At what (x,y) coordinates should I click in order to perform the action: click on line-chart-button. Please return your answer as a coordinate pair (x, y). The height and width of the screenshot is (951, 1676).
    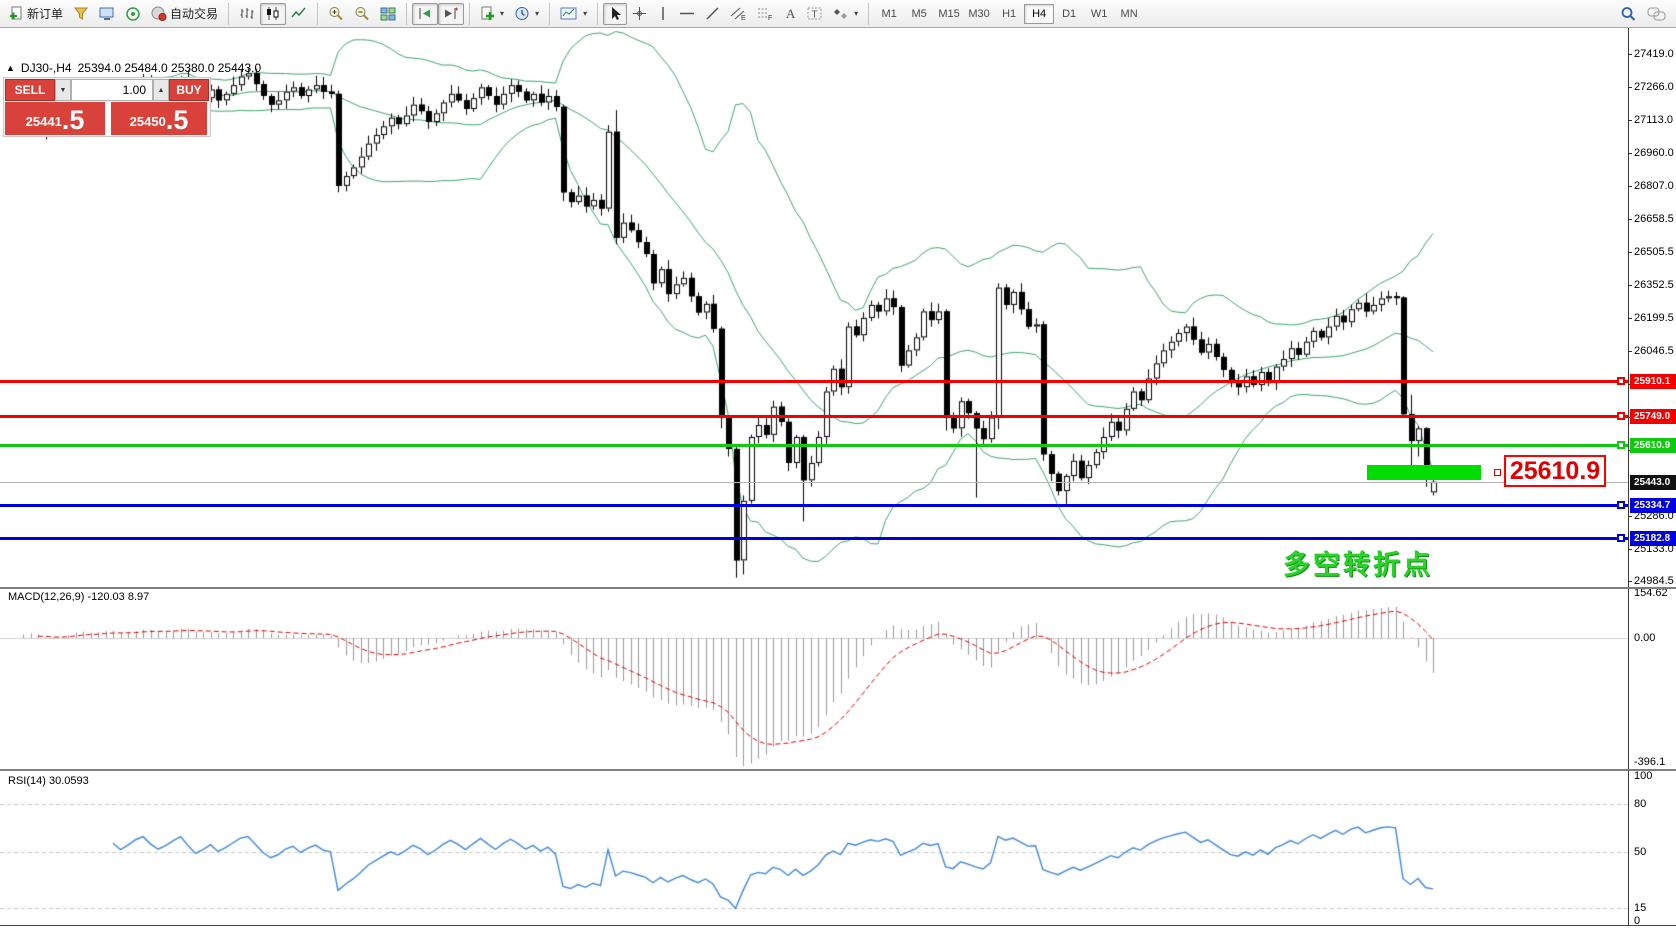
    Looking at the image, I should click on (299, 14).